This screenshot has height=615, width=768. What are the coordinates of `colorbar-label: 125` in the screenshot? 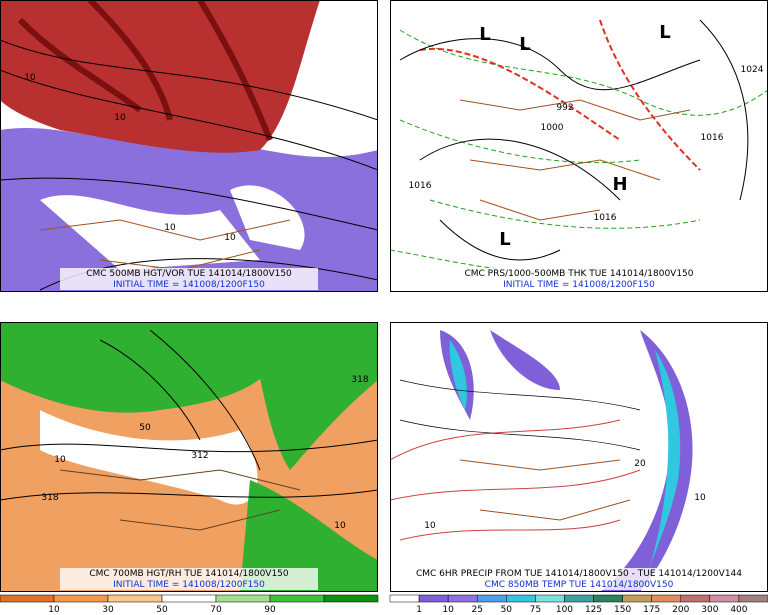 It's located at (593, 610).